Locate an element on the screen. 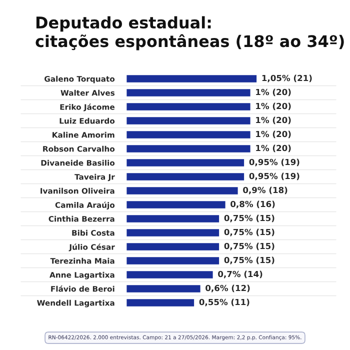  data-label: 0,9% (18) is located at coordinates (265, 190).